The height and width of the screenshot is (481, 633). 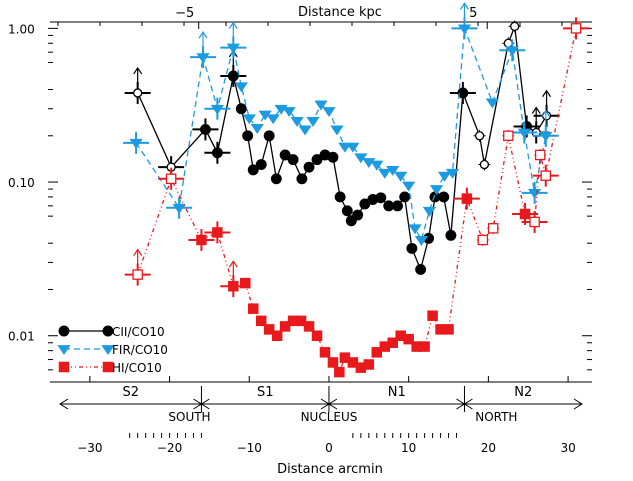 What do you see at coordinates (473, 13) in the screenshot?
I see `top-tick-label: 5` at bounding box center [473, 13].